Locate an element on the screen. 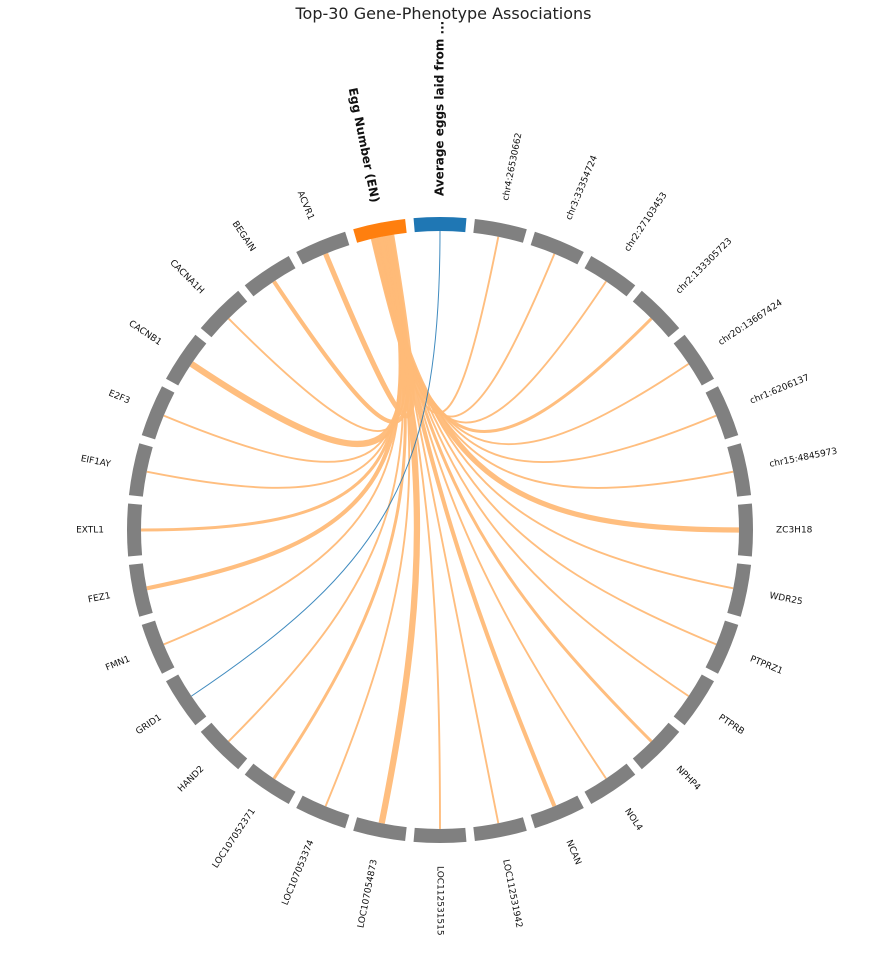 Image resolution: width=887 pixels, height=975 pixels. gene-label-begain: BEGAIN is located at coordinates (243, 237).